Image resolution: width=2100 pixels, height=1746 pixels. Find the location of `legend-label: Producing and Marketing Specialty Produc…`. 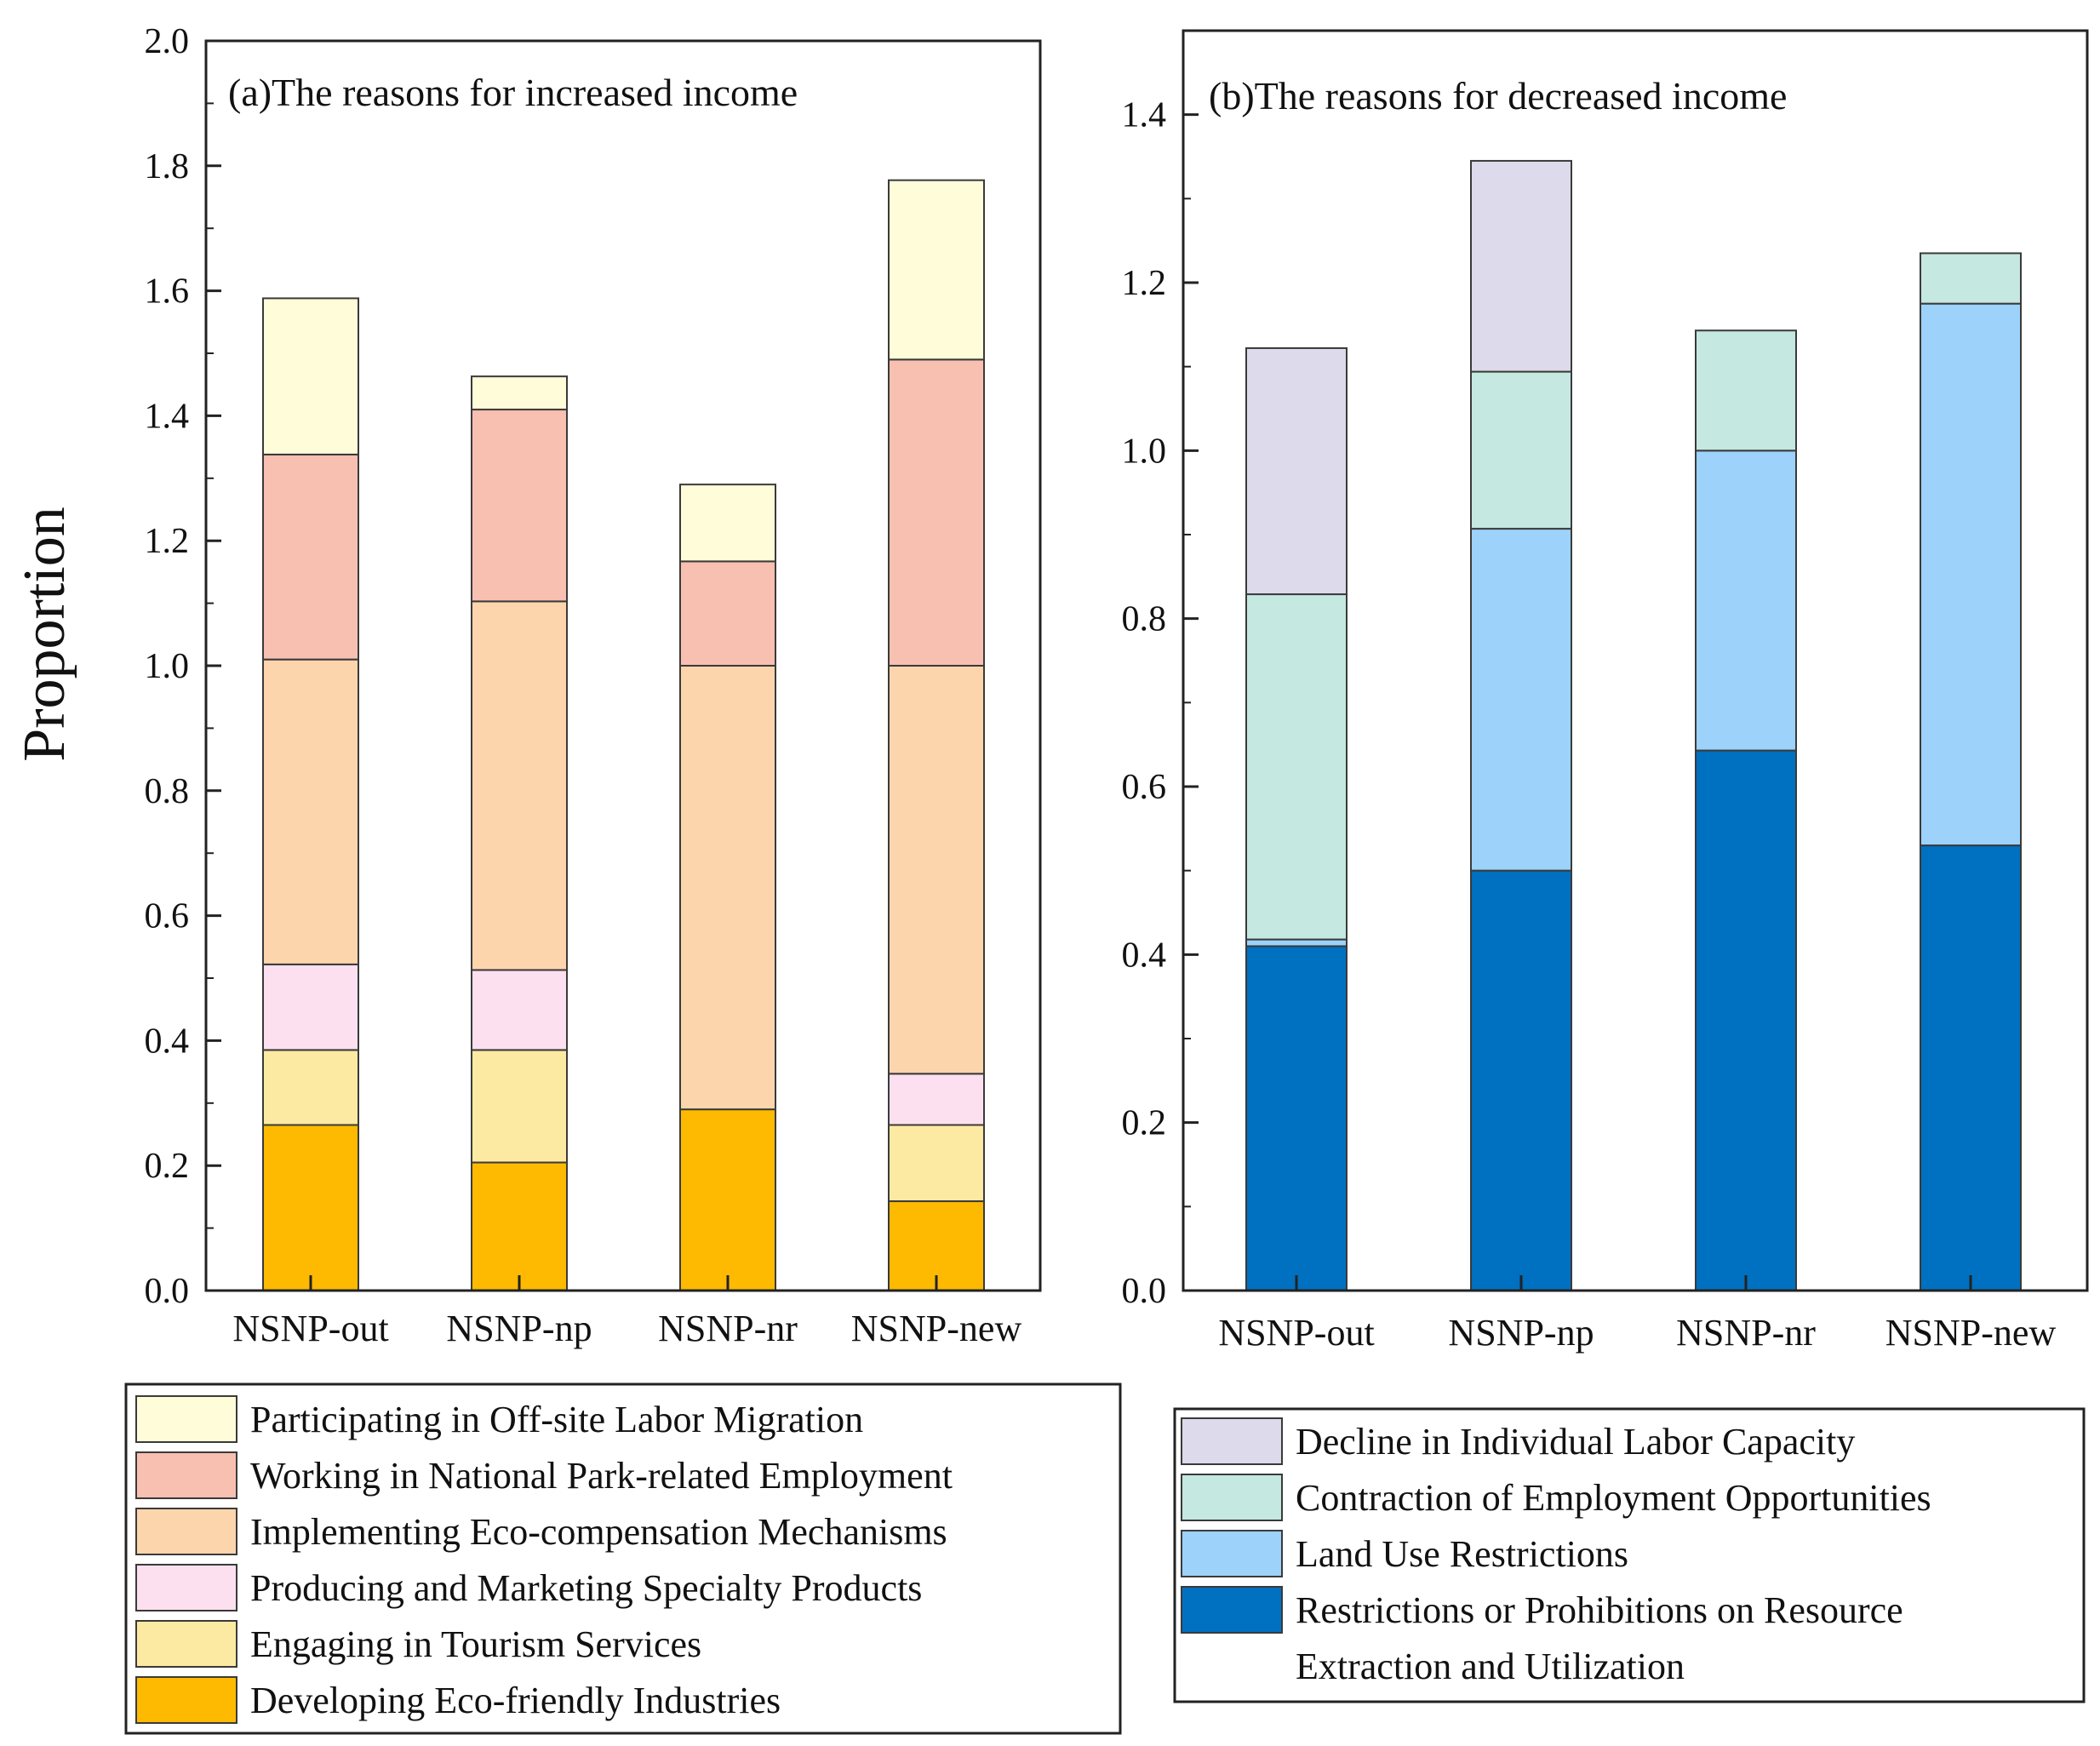

legend-label: Producing and Marketing Specialty Produc… is located at coordinates (586, 1588).